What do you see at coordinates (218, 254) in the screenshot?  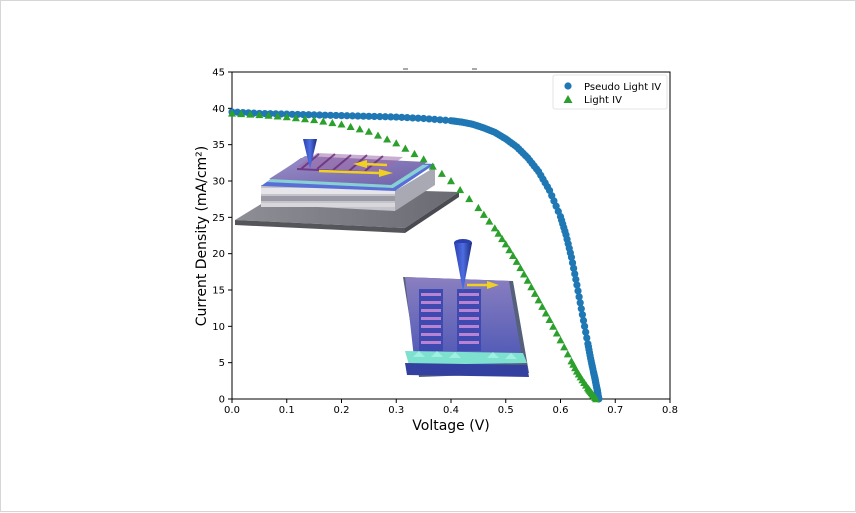 I see `y-tick-label: 20` at bounding box center [218, 254].